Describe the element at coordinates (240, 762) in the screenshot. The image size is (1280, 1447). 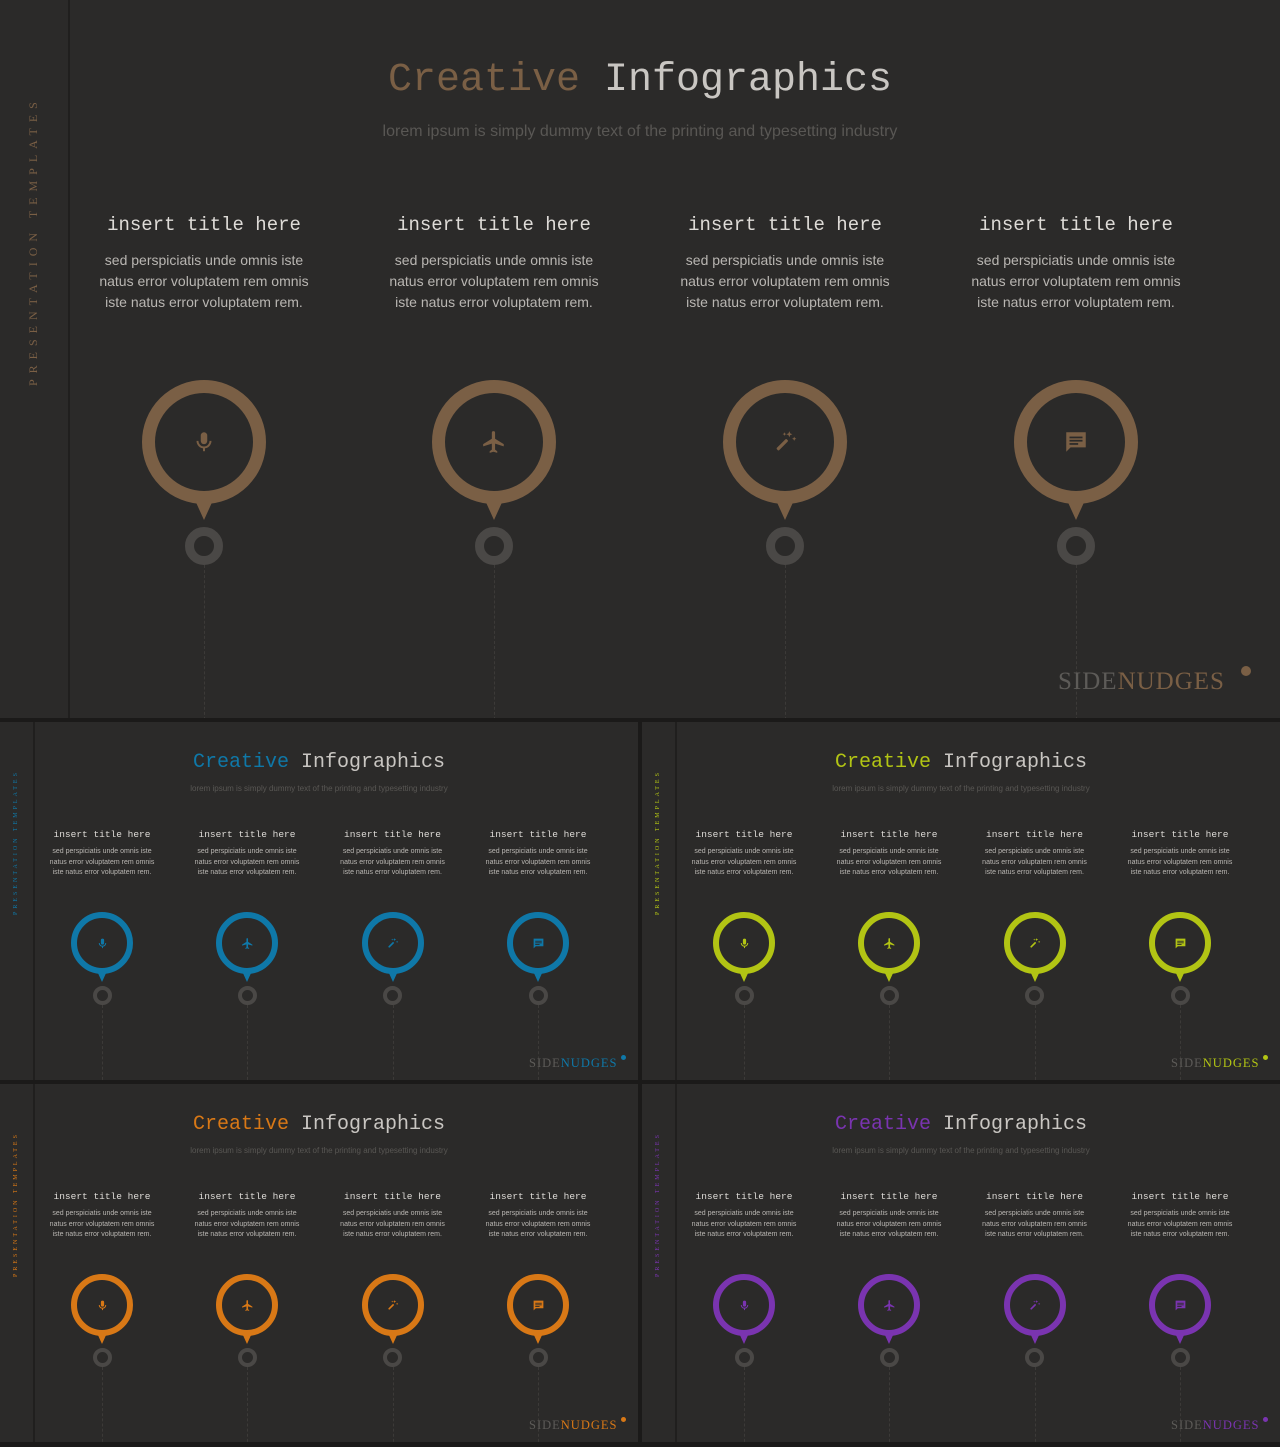
I see `title-accent-word: Creative` at that location.